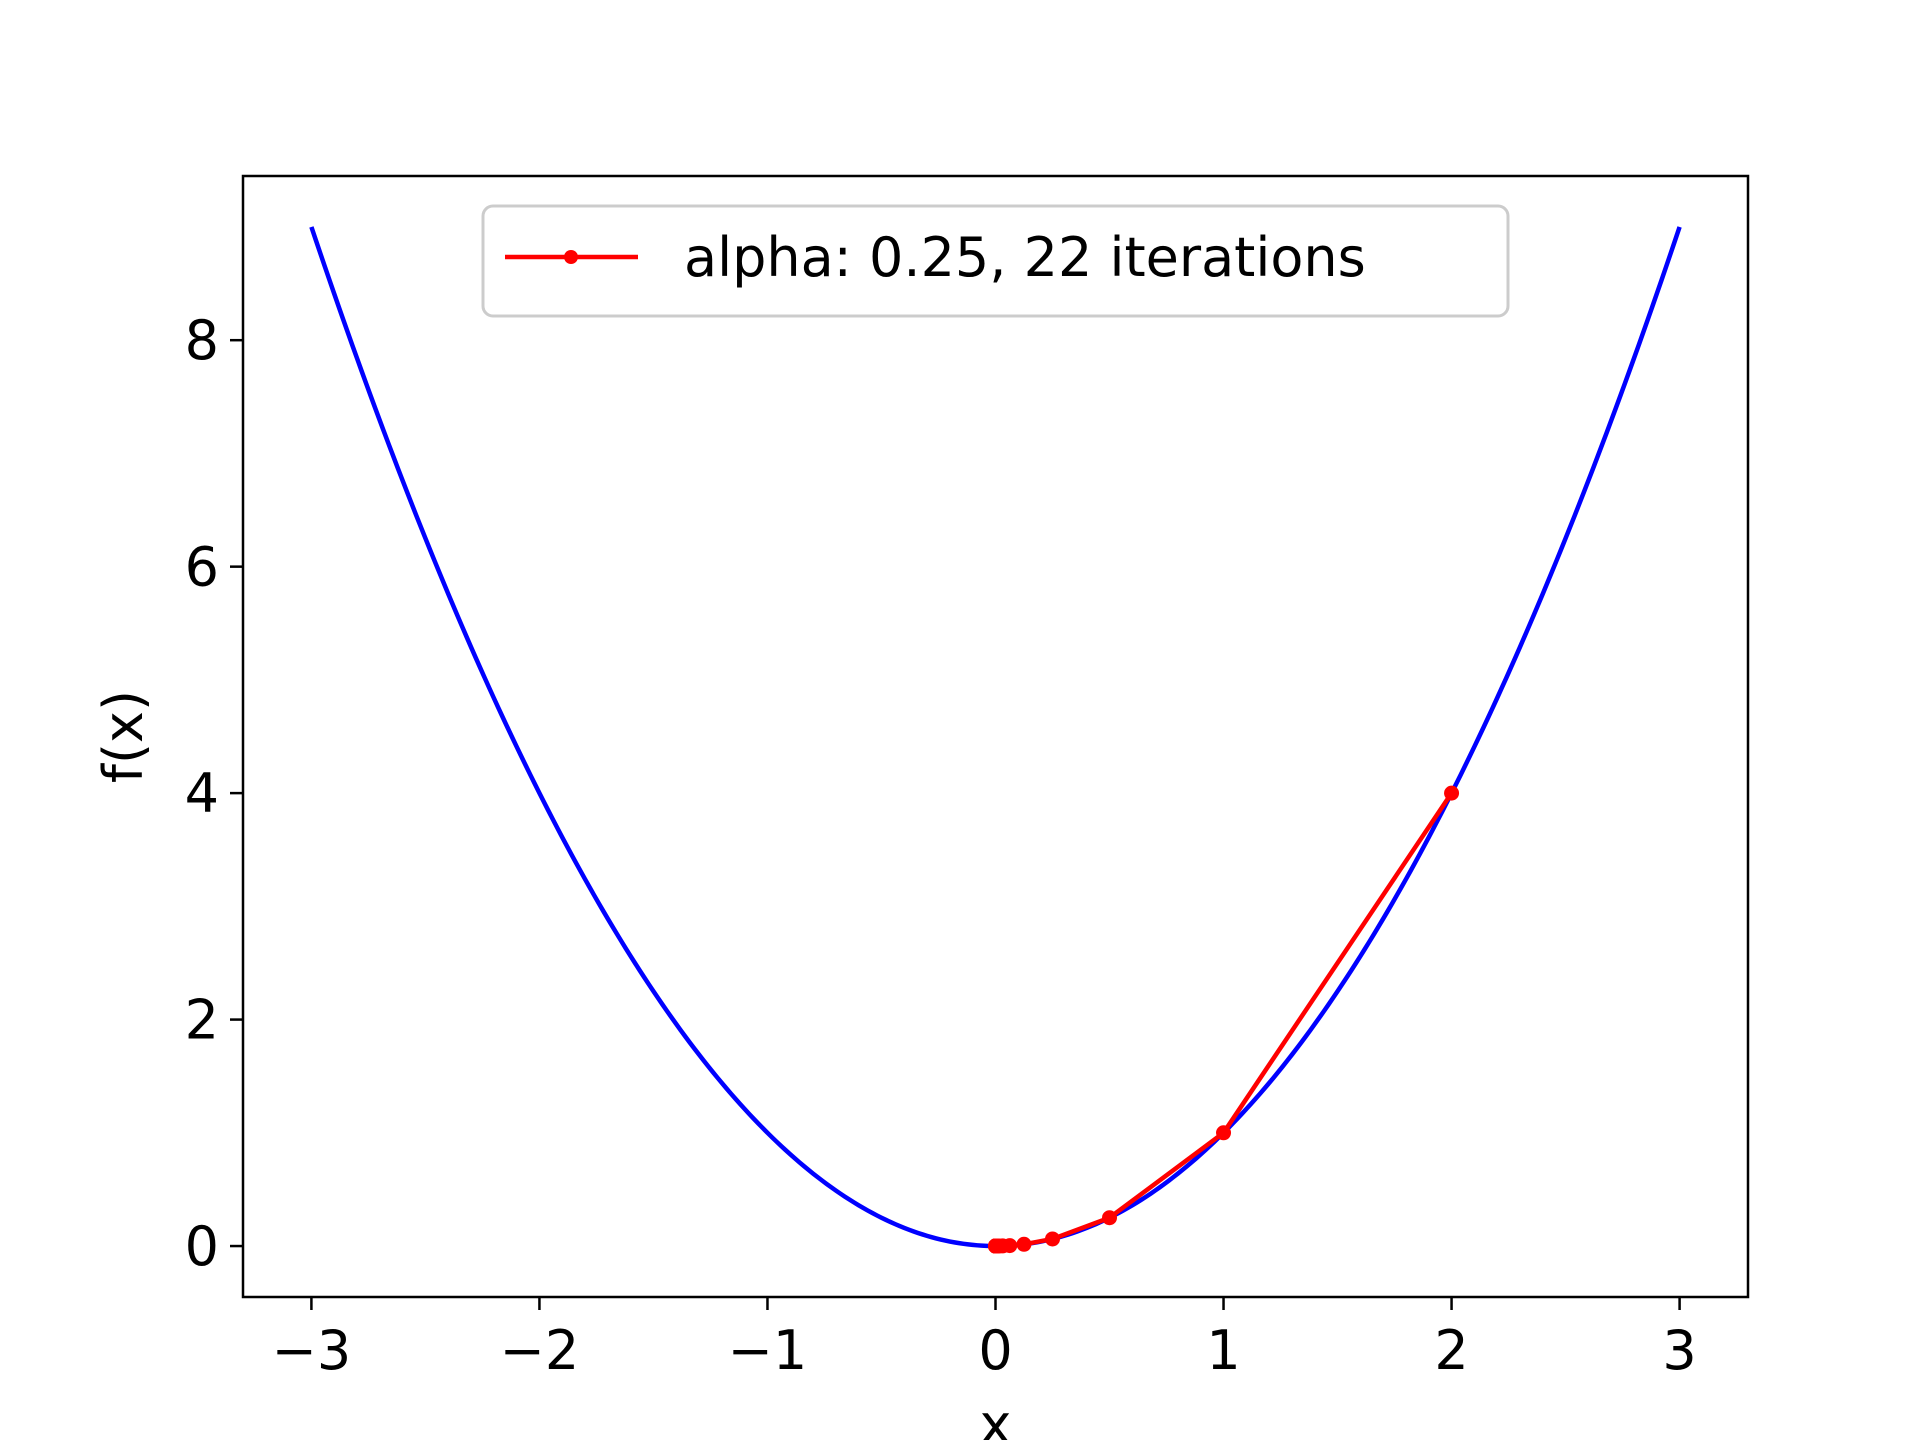 The width and height of the screenshot is (1920, 1440). What do you see at coordinates (202, 793) in the screenshot?
I see `y-tick-label: 4` at bounding box center [202, 793].